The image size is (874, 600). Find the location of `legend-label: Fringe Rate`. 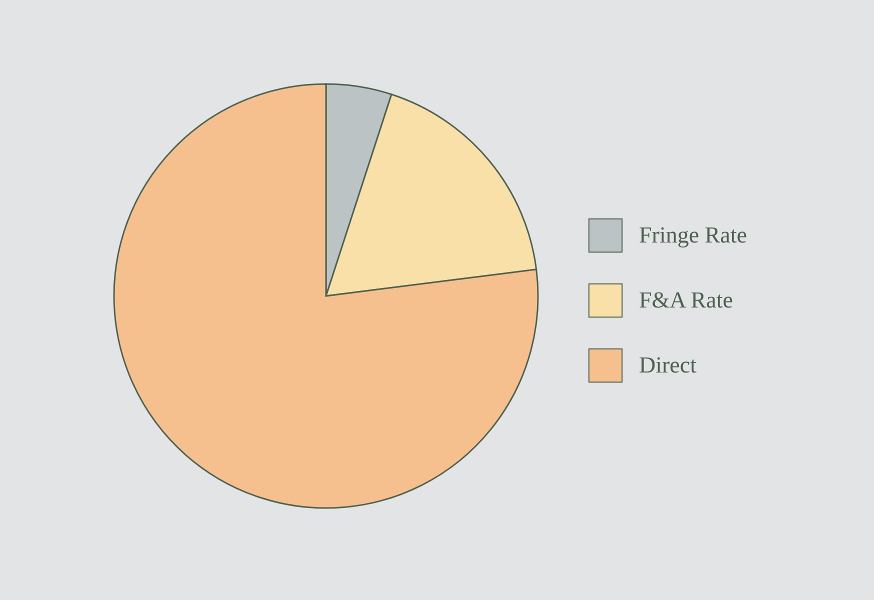

legend-label: Fringe Rate is located at coordinates (693, 235).